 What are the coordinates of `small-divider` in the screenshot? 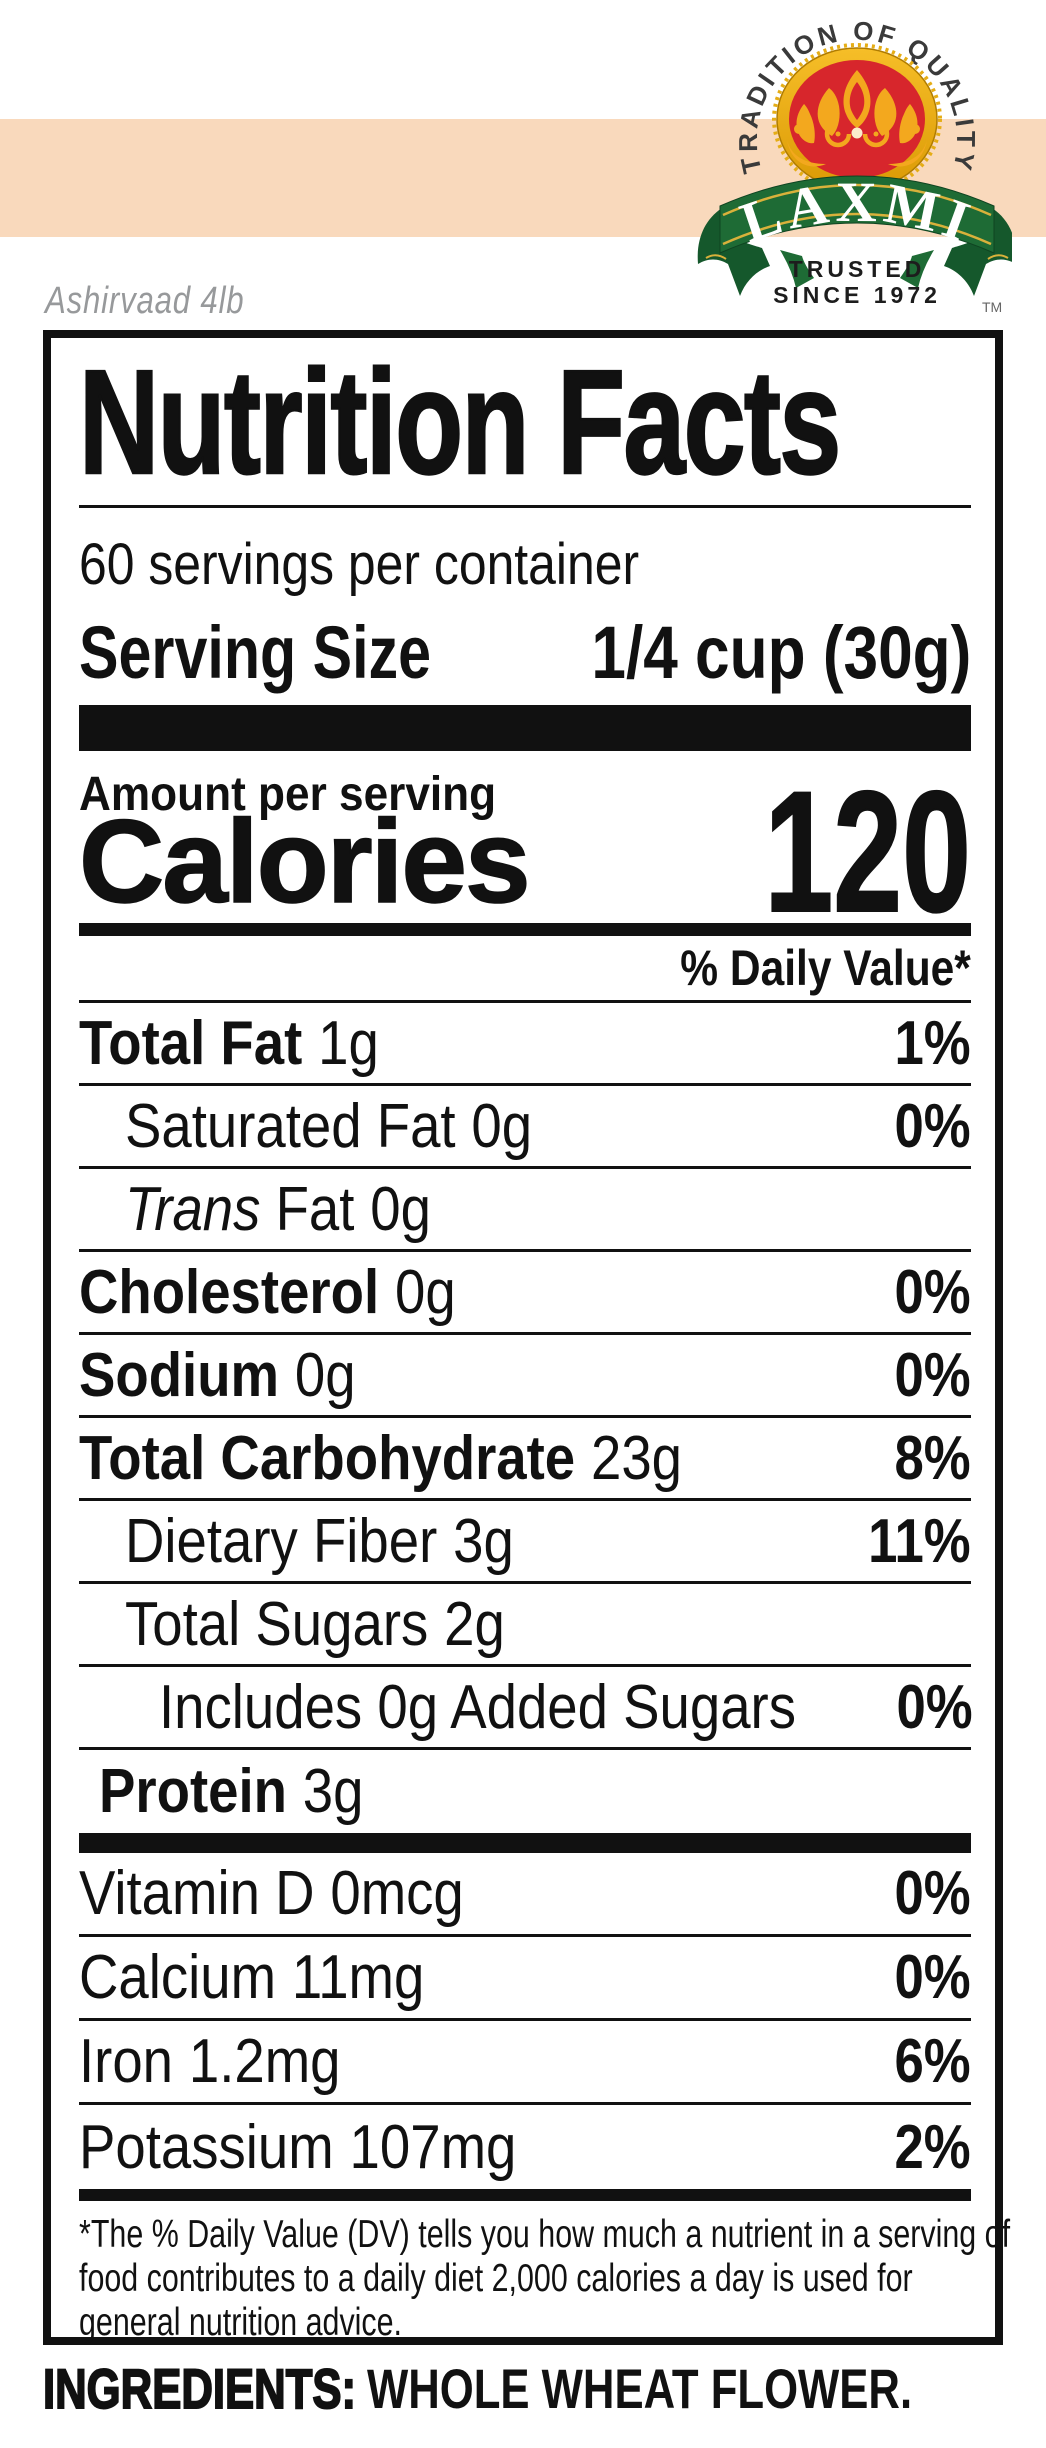 It's located at (525, 2195).